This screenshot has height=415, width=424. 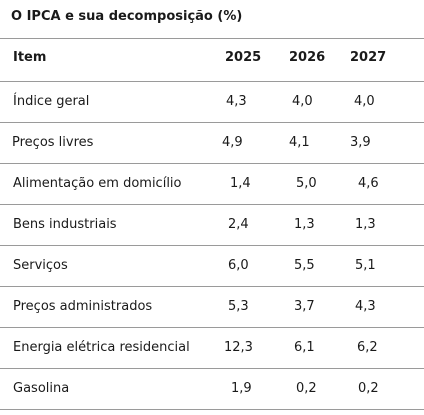 What do you see at coordinates (238, 265) in the screenshot?
I see `row-value-2025: 6,0` at bounding box center [238, 265].